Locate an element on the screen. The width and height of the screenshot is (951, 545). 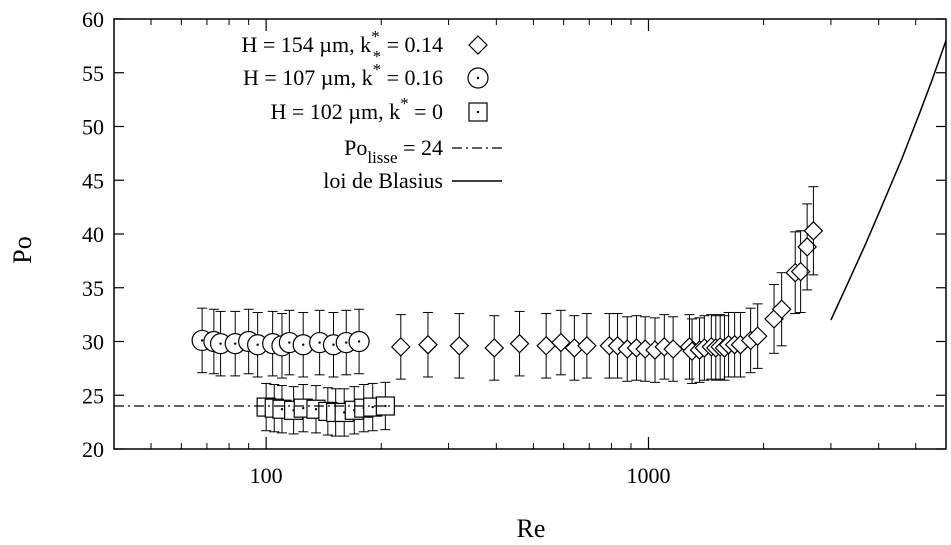
blasius-curve is located at coordinates (888, 180).